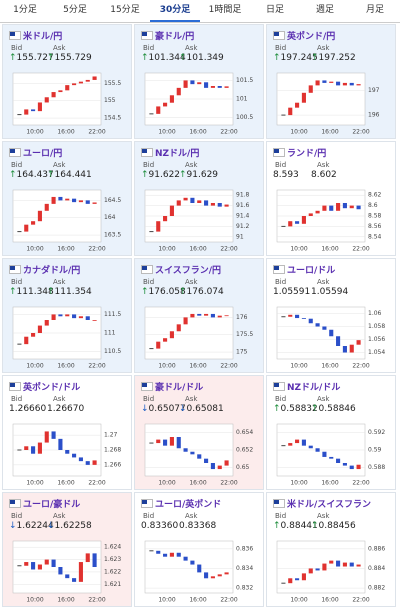 The image size is (400, 609). Describe the element at coordinates (43, 154) in the screenshot. I see `pair-name: ユーロ/円` at that location.